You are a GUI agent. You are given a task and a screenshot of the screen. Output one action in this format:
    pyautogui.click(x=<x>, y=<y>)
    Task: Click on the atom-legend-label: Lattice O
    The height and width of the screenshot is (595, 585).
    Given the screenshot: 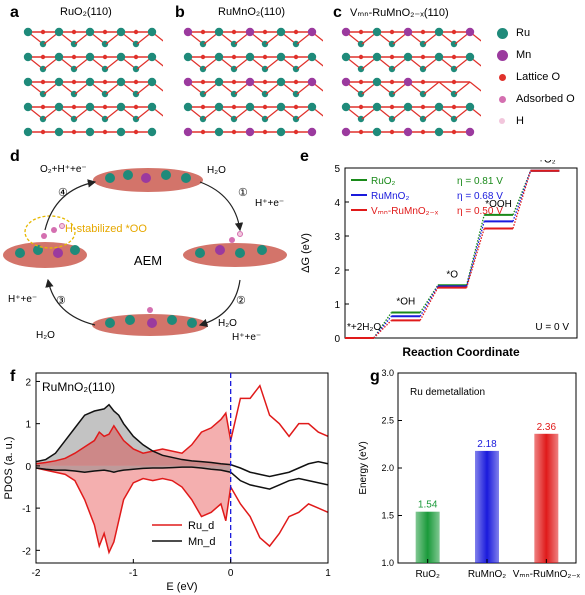 What is the action you would take?
    pyautogui.click(x=538, y=77)
    